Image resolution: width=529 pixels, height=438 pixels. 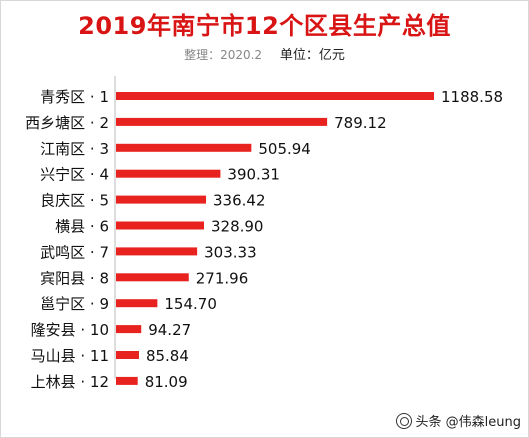 What do you see at coordinates (472, 97) in the screenshot?
I see `value-label: 1188.58` at bounding box center [472, 97].